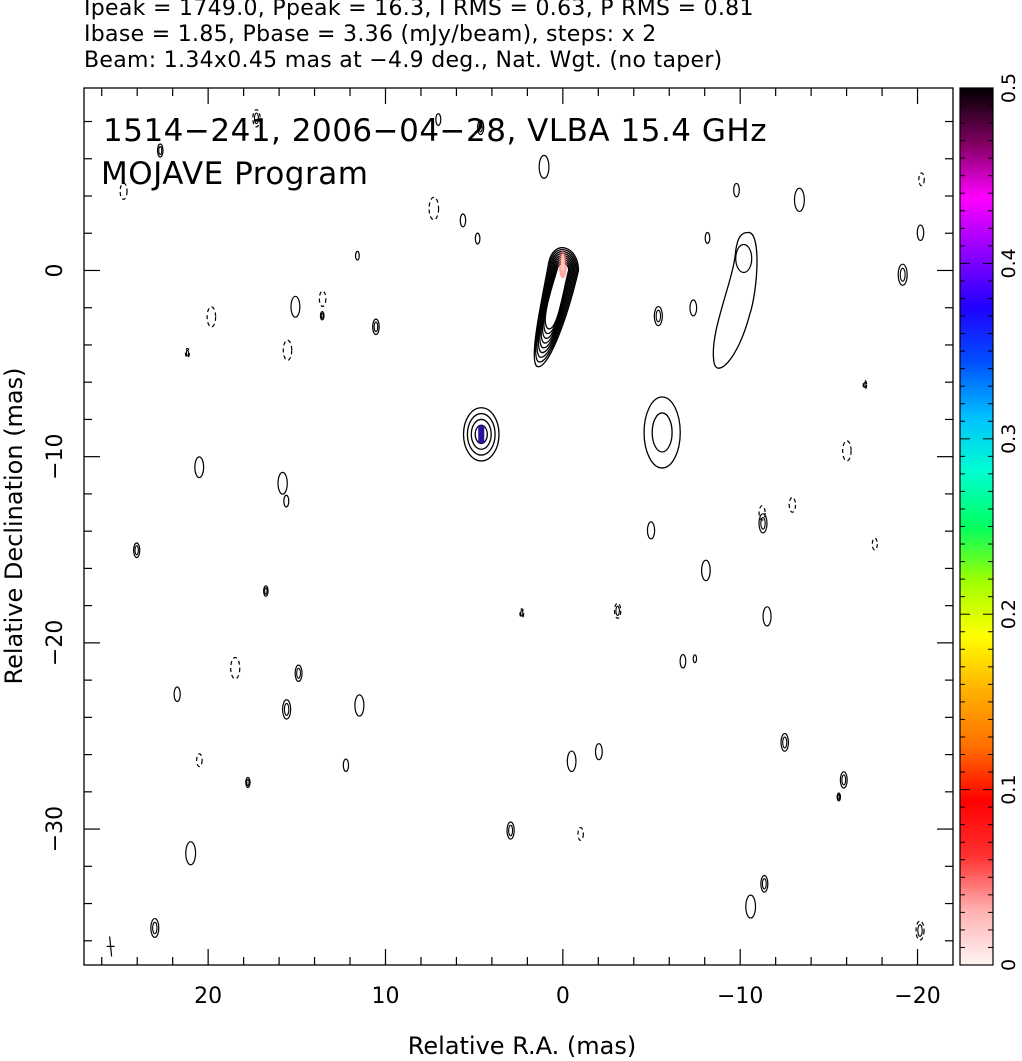 This screenshot has height=1061, width=1022. What do you see at coordinates (55, 270) in the screenshot?
I see `y-tick-label: 0` at bounding box center [55, 270].